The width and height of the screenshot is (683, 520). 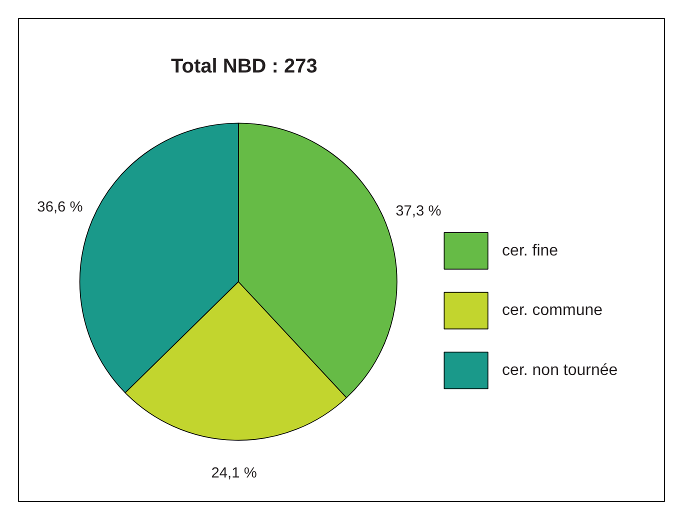 I want to click on data-label: 24,1 %, so click(x=234, y=473).